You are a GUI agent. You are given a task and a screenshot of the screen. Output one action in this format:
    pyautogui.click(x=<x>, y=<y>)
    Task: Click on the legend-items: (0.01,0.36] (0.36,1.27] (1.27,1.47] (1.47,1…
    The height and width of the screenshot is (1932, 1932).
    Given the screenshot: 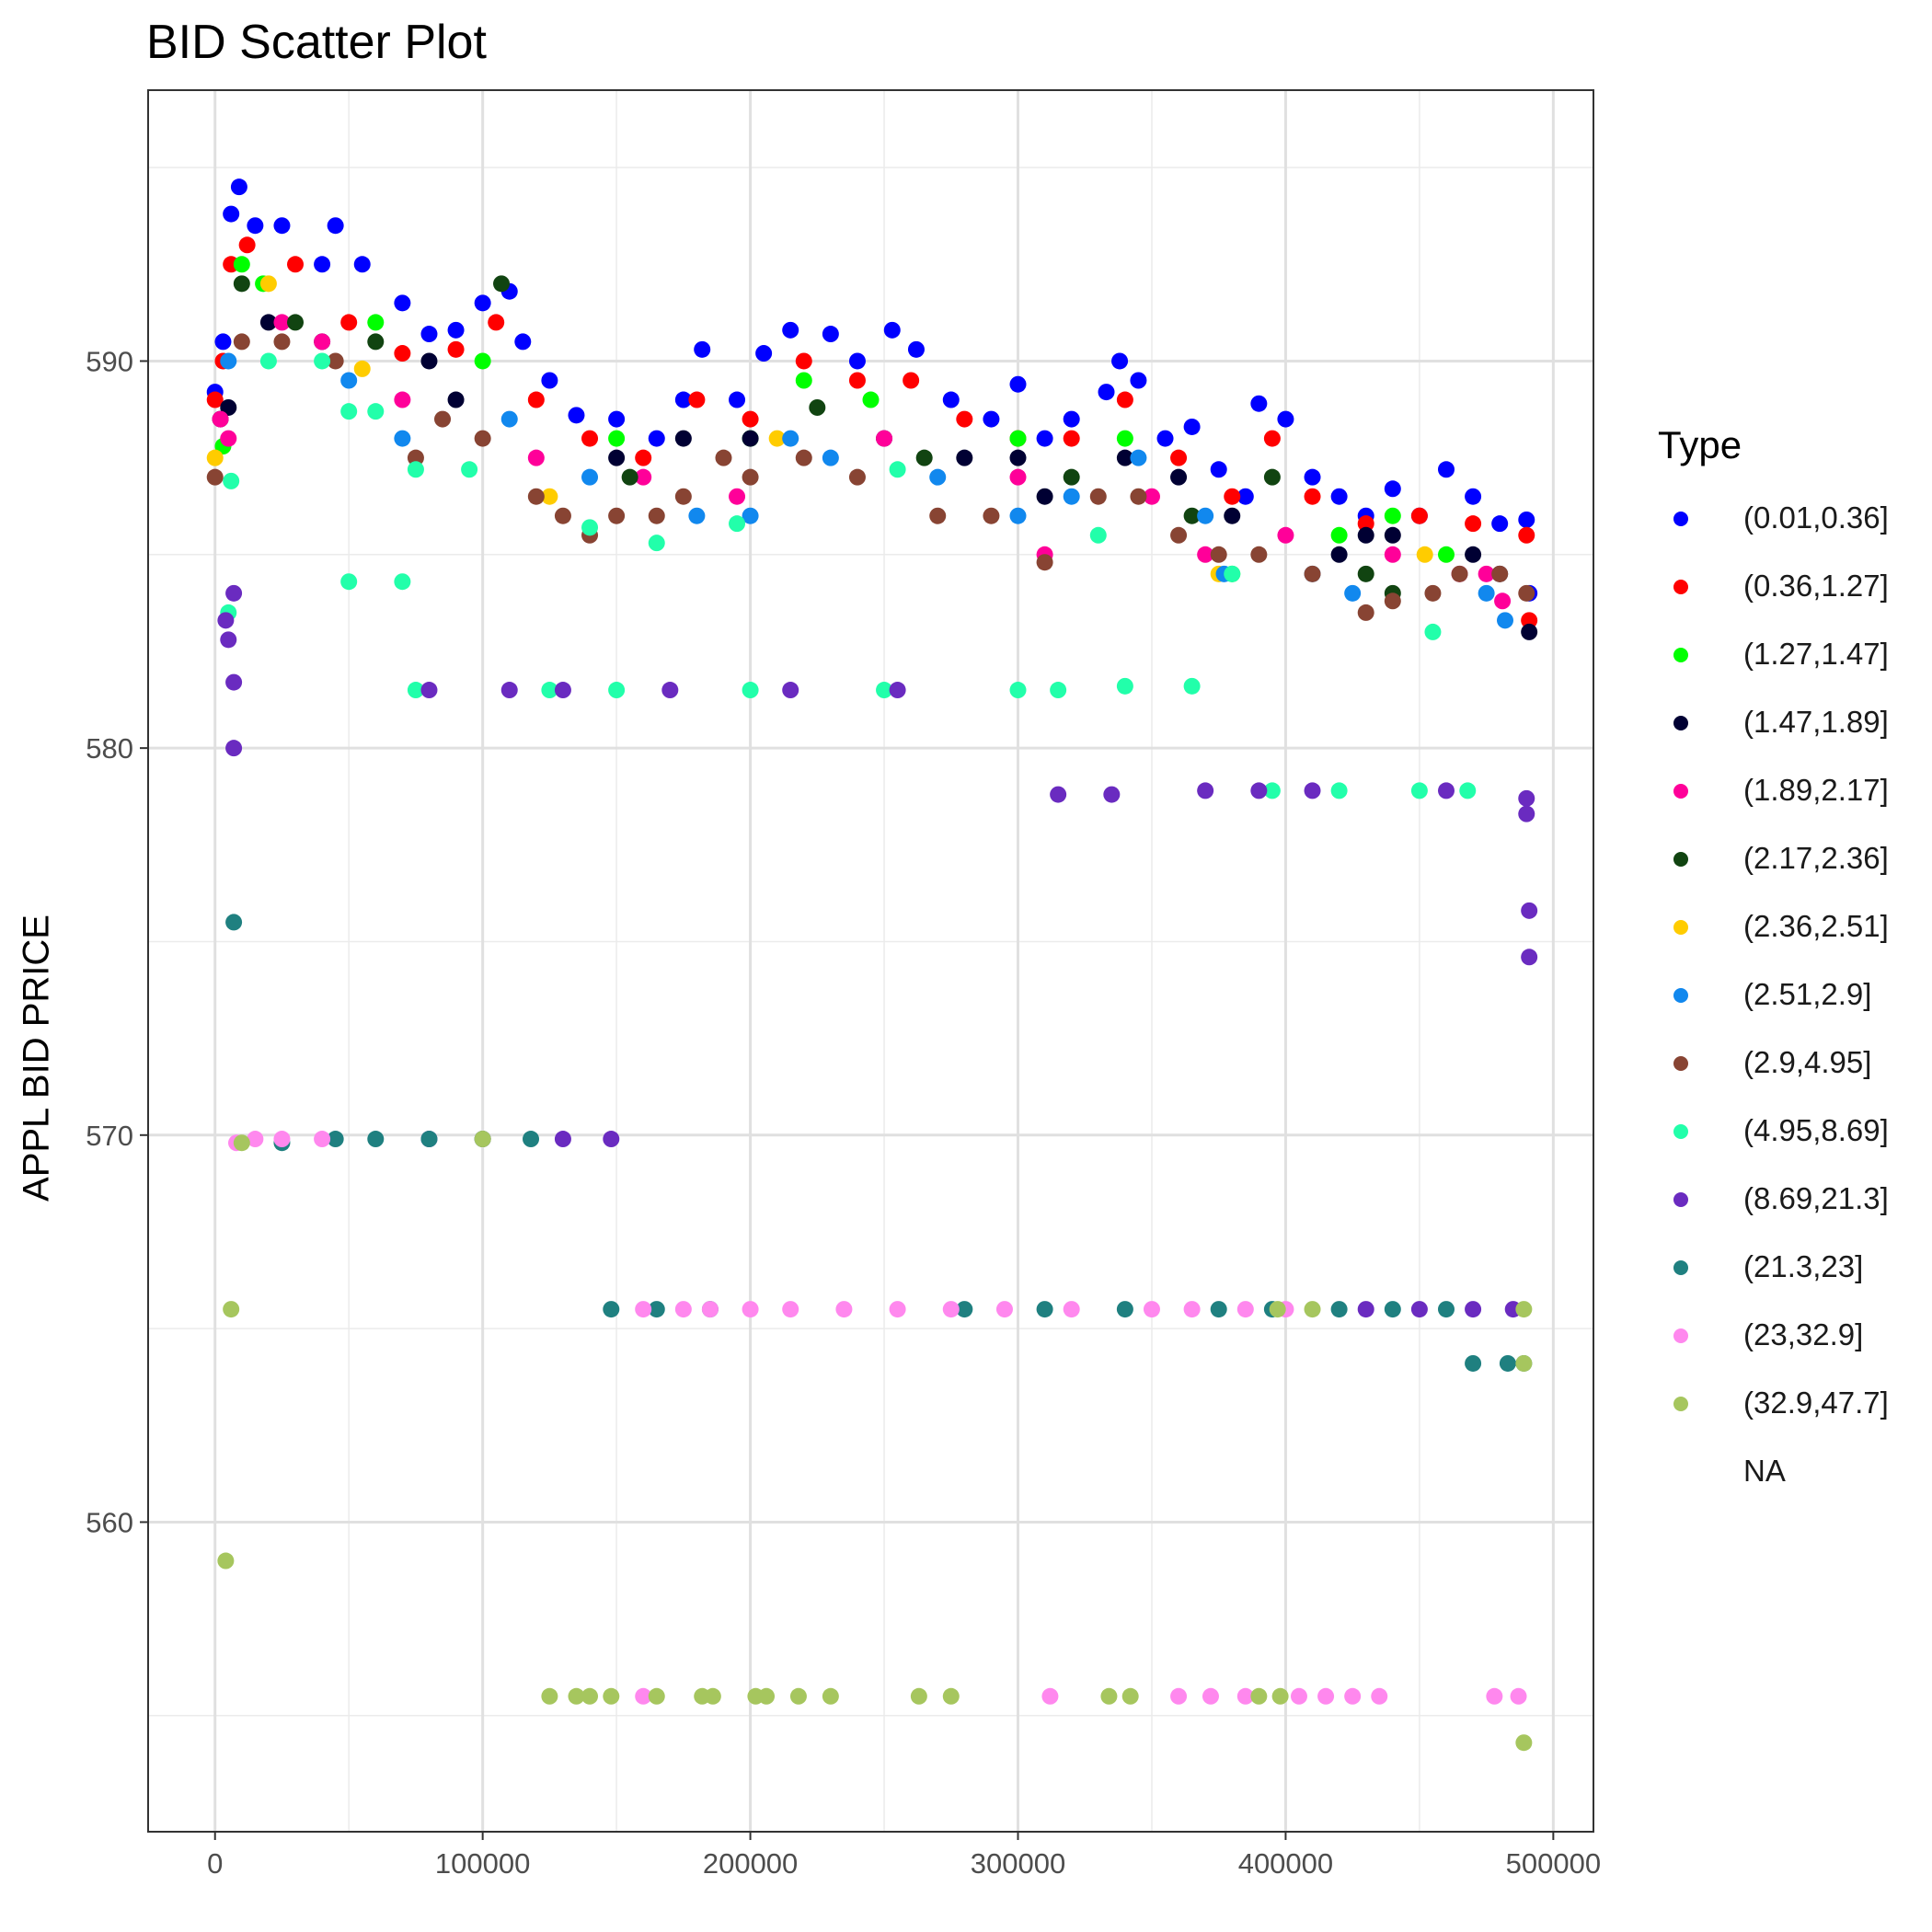 What is the action you would take?
    pyautogui.click(x=1791, y=1003)
    